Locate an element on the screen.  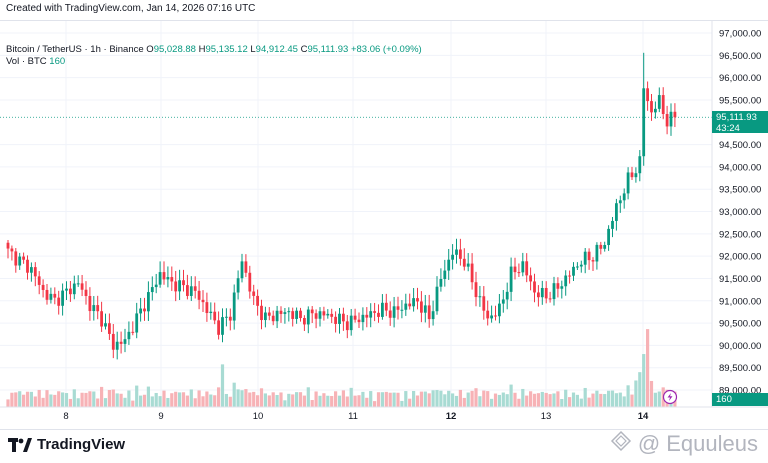
equuleus-logo-icon is located at coordinates (621, 444).